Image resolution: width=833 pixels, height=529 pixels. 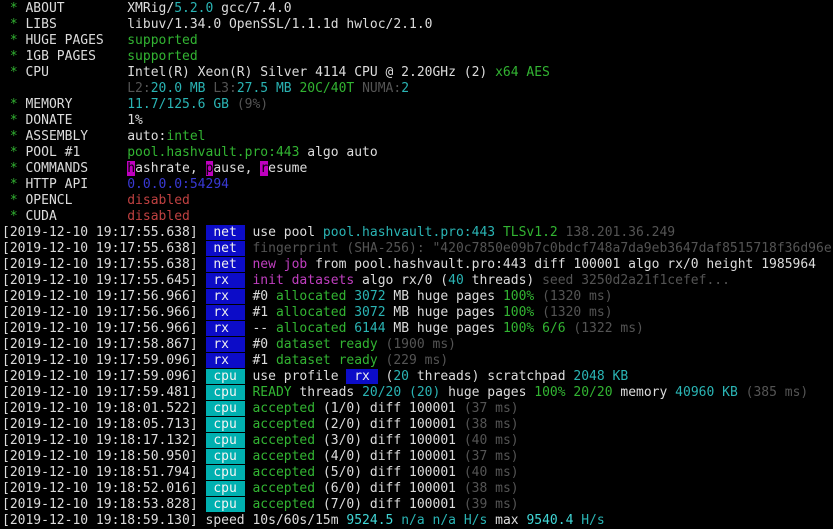 What do you see at coordinates (338, 152) in the screenshot?
I see `log-segment: algo auto` at bounding box center [338, 152].